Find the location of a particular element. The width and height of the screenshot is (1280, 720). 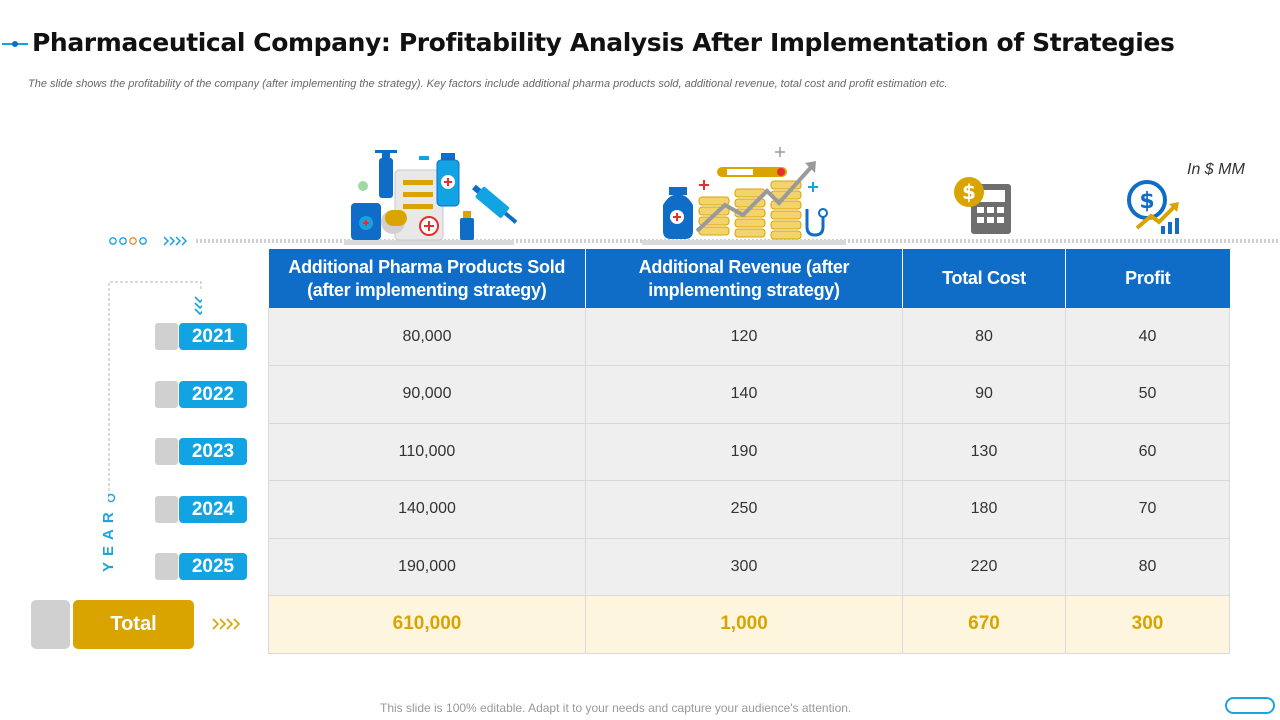

cell-products-sold: 140,000 is located at coordinates (427, 509).